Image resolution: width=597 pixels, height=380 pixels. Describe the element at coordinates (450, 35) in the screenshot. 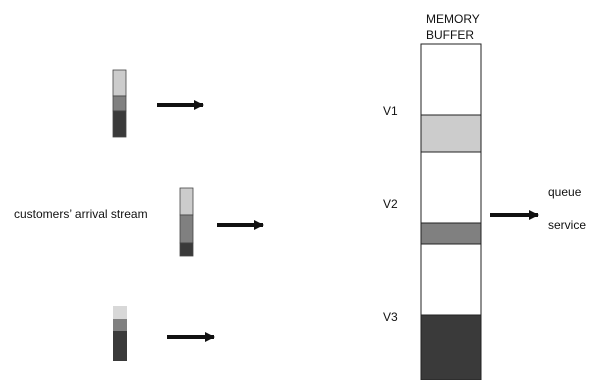

I see `buffer-title-line2: BUFFER` at that location.